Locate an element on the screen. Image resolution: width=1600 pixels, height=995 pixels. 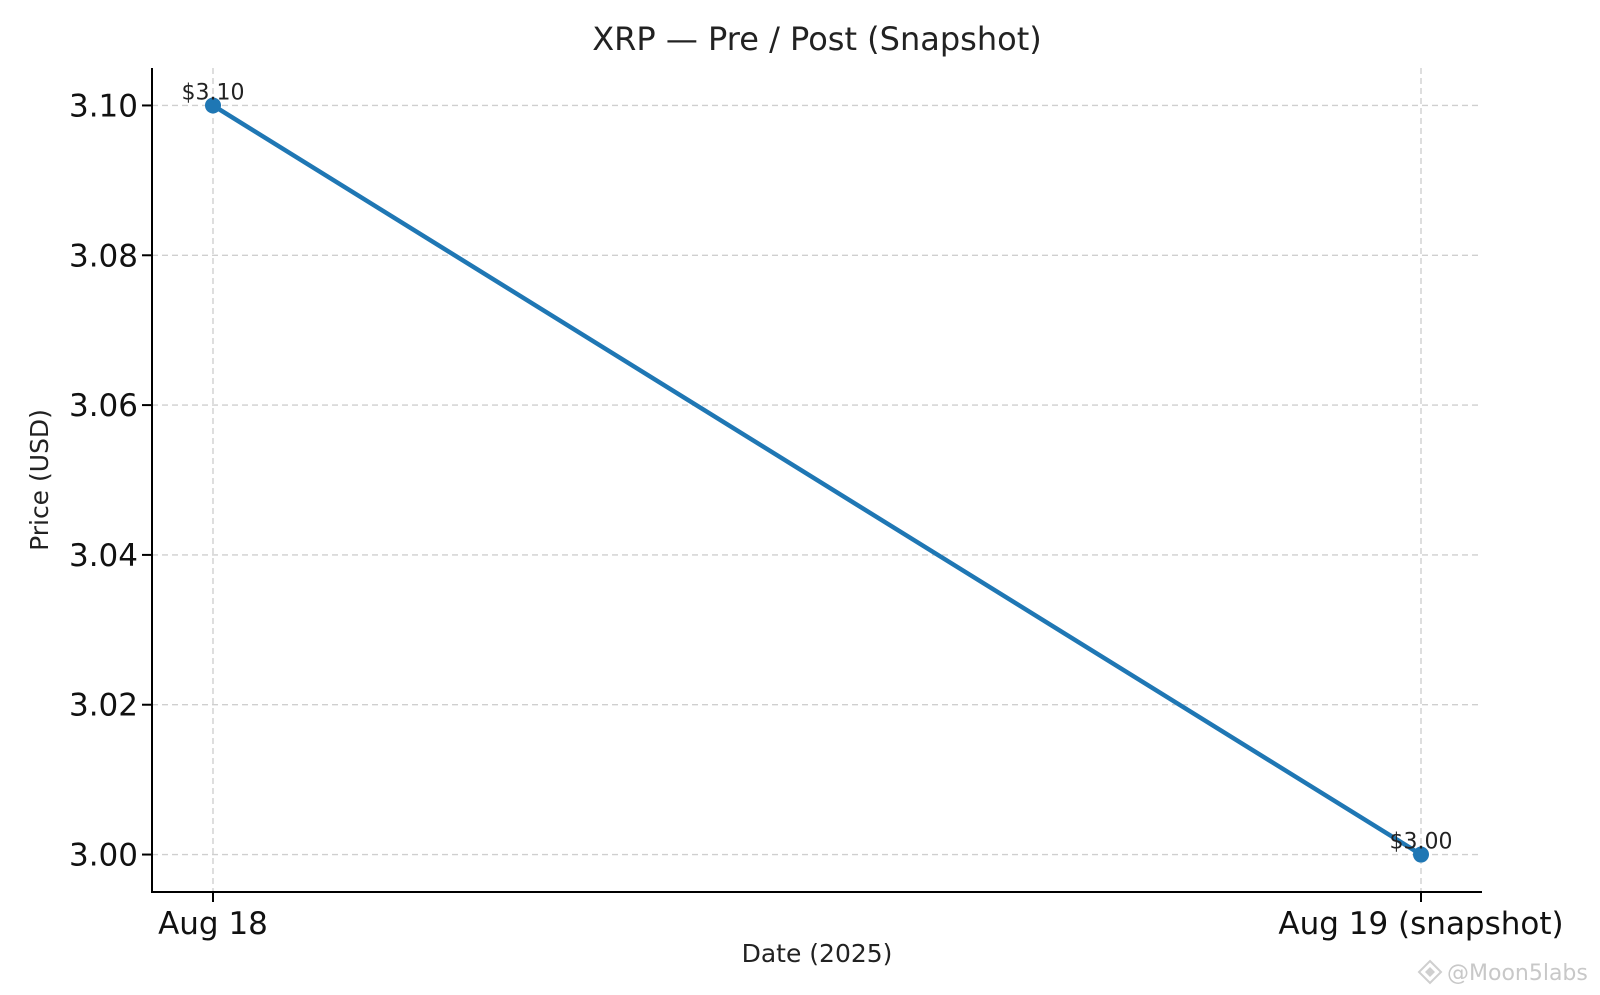
y-tick-label: 3.00 is located at coordinates (103, 856).